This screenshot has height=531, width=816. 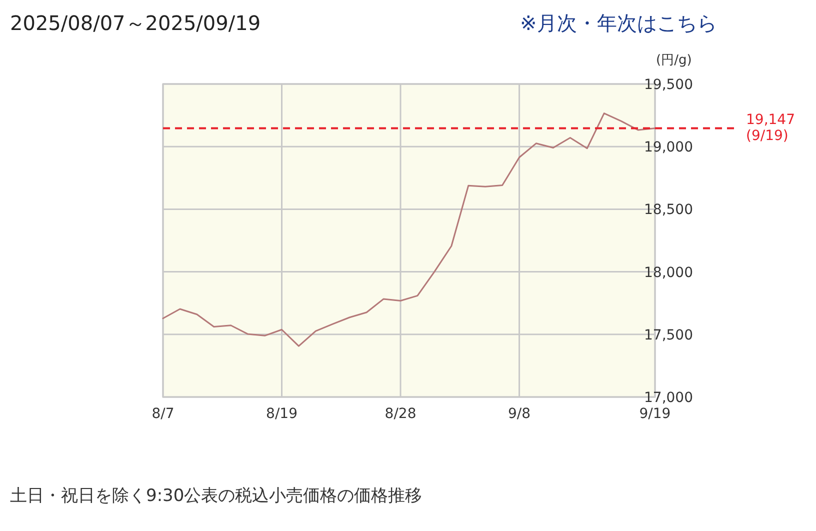 What do you see at coordinates (668, 85) in the screenshot?
I see `y-tick-label: 19,500` at bounding box center [668, 85].